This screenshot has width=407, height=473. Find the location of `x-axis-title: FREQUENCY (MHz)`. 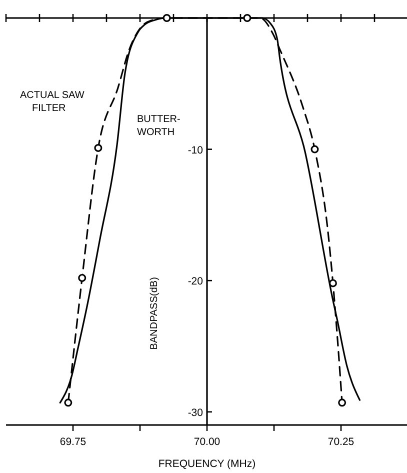

x-axis-title: FREQUENCY (MHz) is located at coordinates (207, 464).